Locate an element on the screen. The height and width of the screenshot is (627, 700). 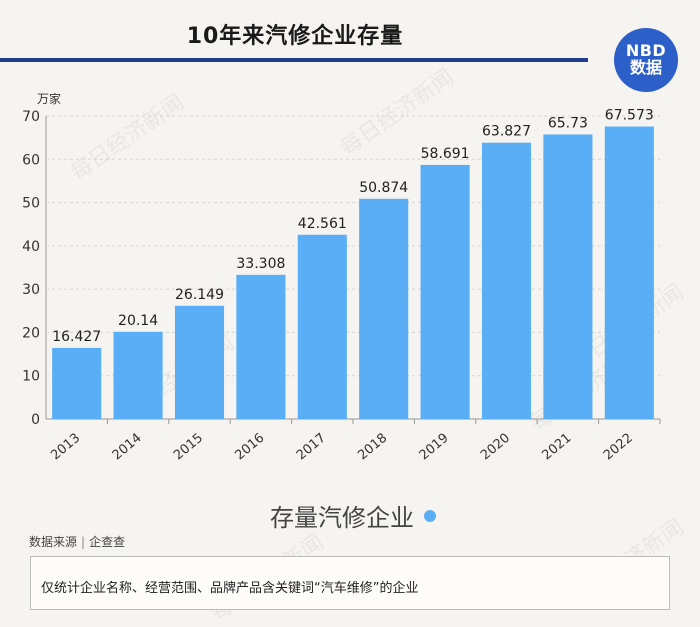
source-label: 数据来源 is located at coordinates (53, 542).